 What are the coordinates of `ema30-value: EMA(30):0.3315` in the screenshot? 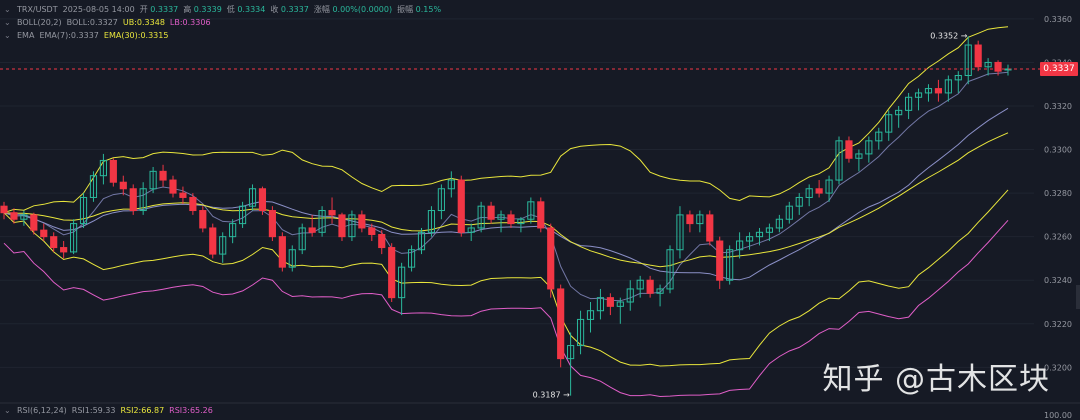 It's located at (136, 35).